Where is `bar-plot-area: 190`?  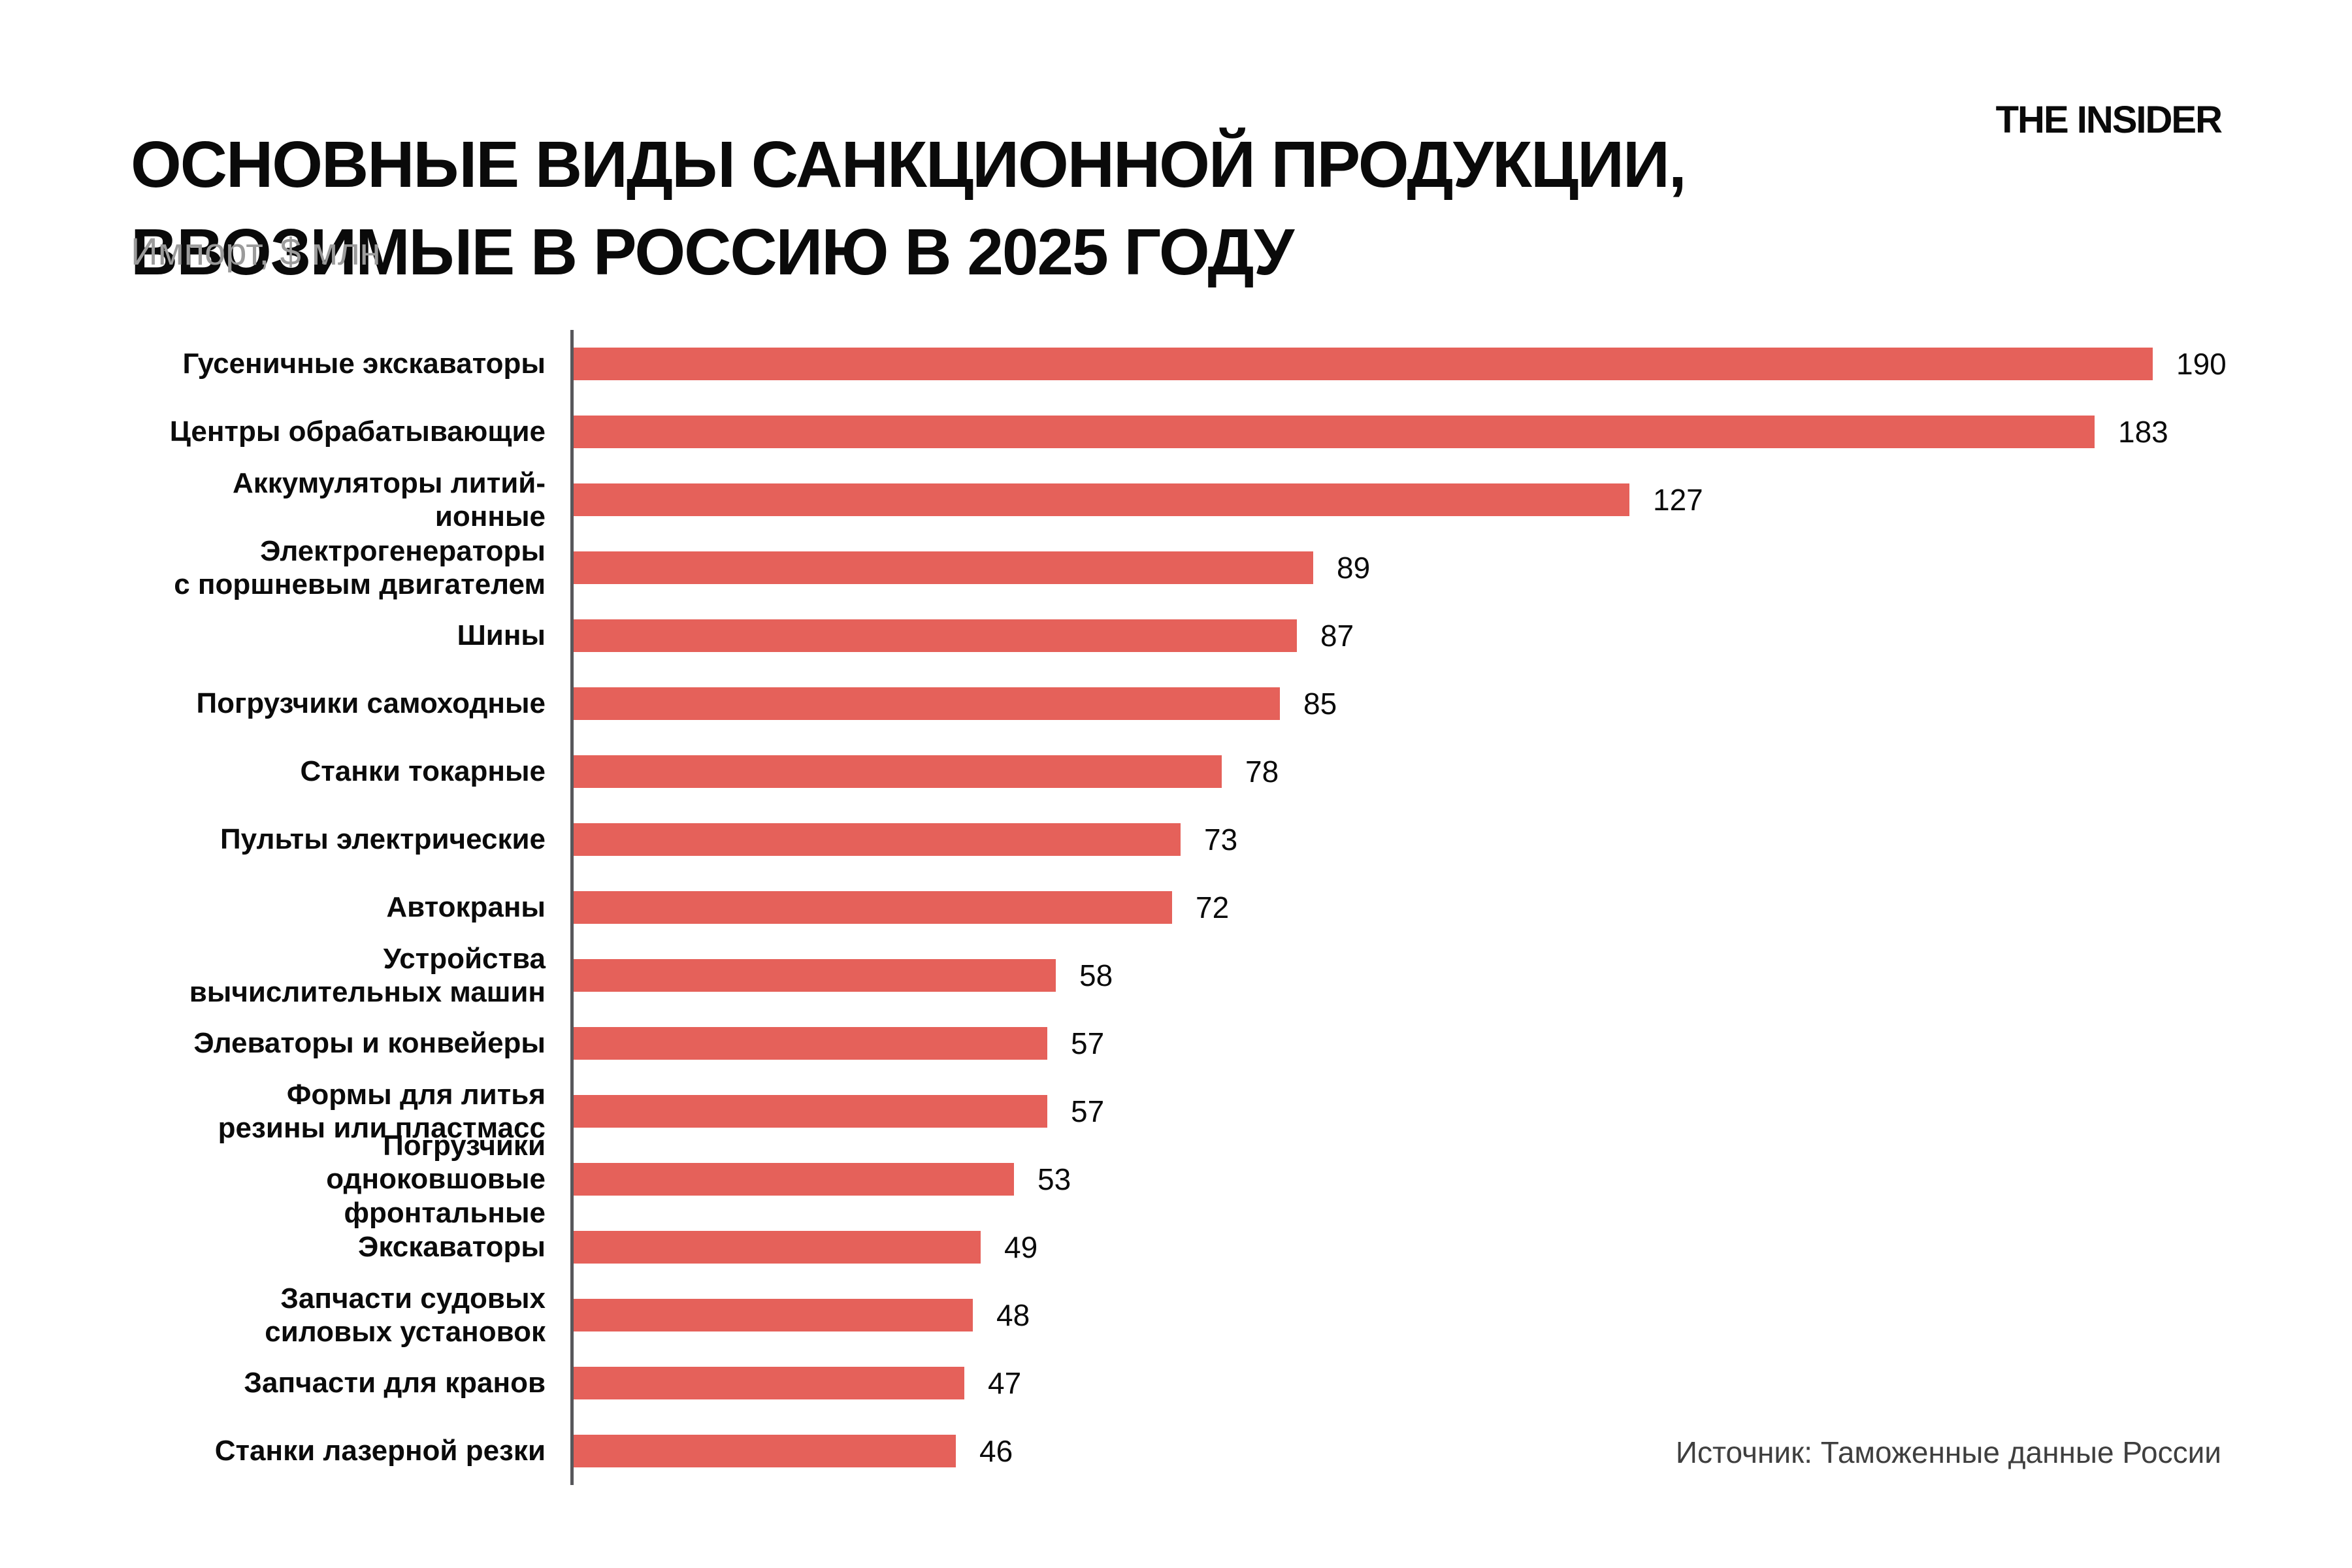 bar-plot-area: 190 is located at coordinates (1398, 364).